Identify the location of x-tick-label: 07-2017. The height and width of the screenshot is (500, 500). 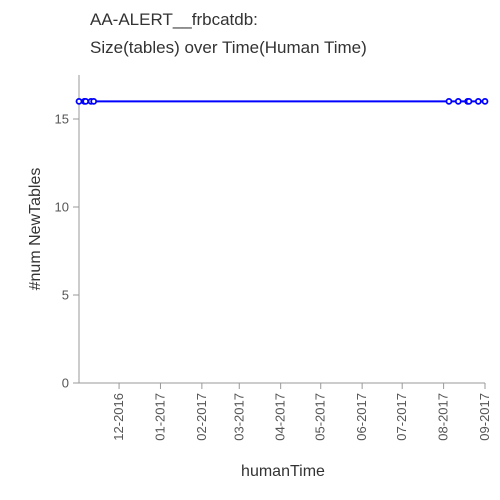
(401, 417).